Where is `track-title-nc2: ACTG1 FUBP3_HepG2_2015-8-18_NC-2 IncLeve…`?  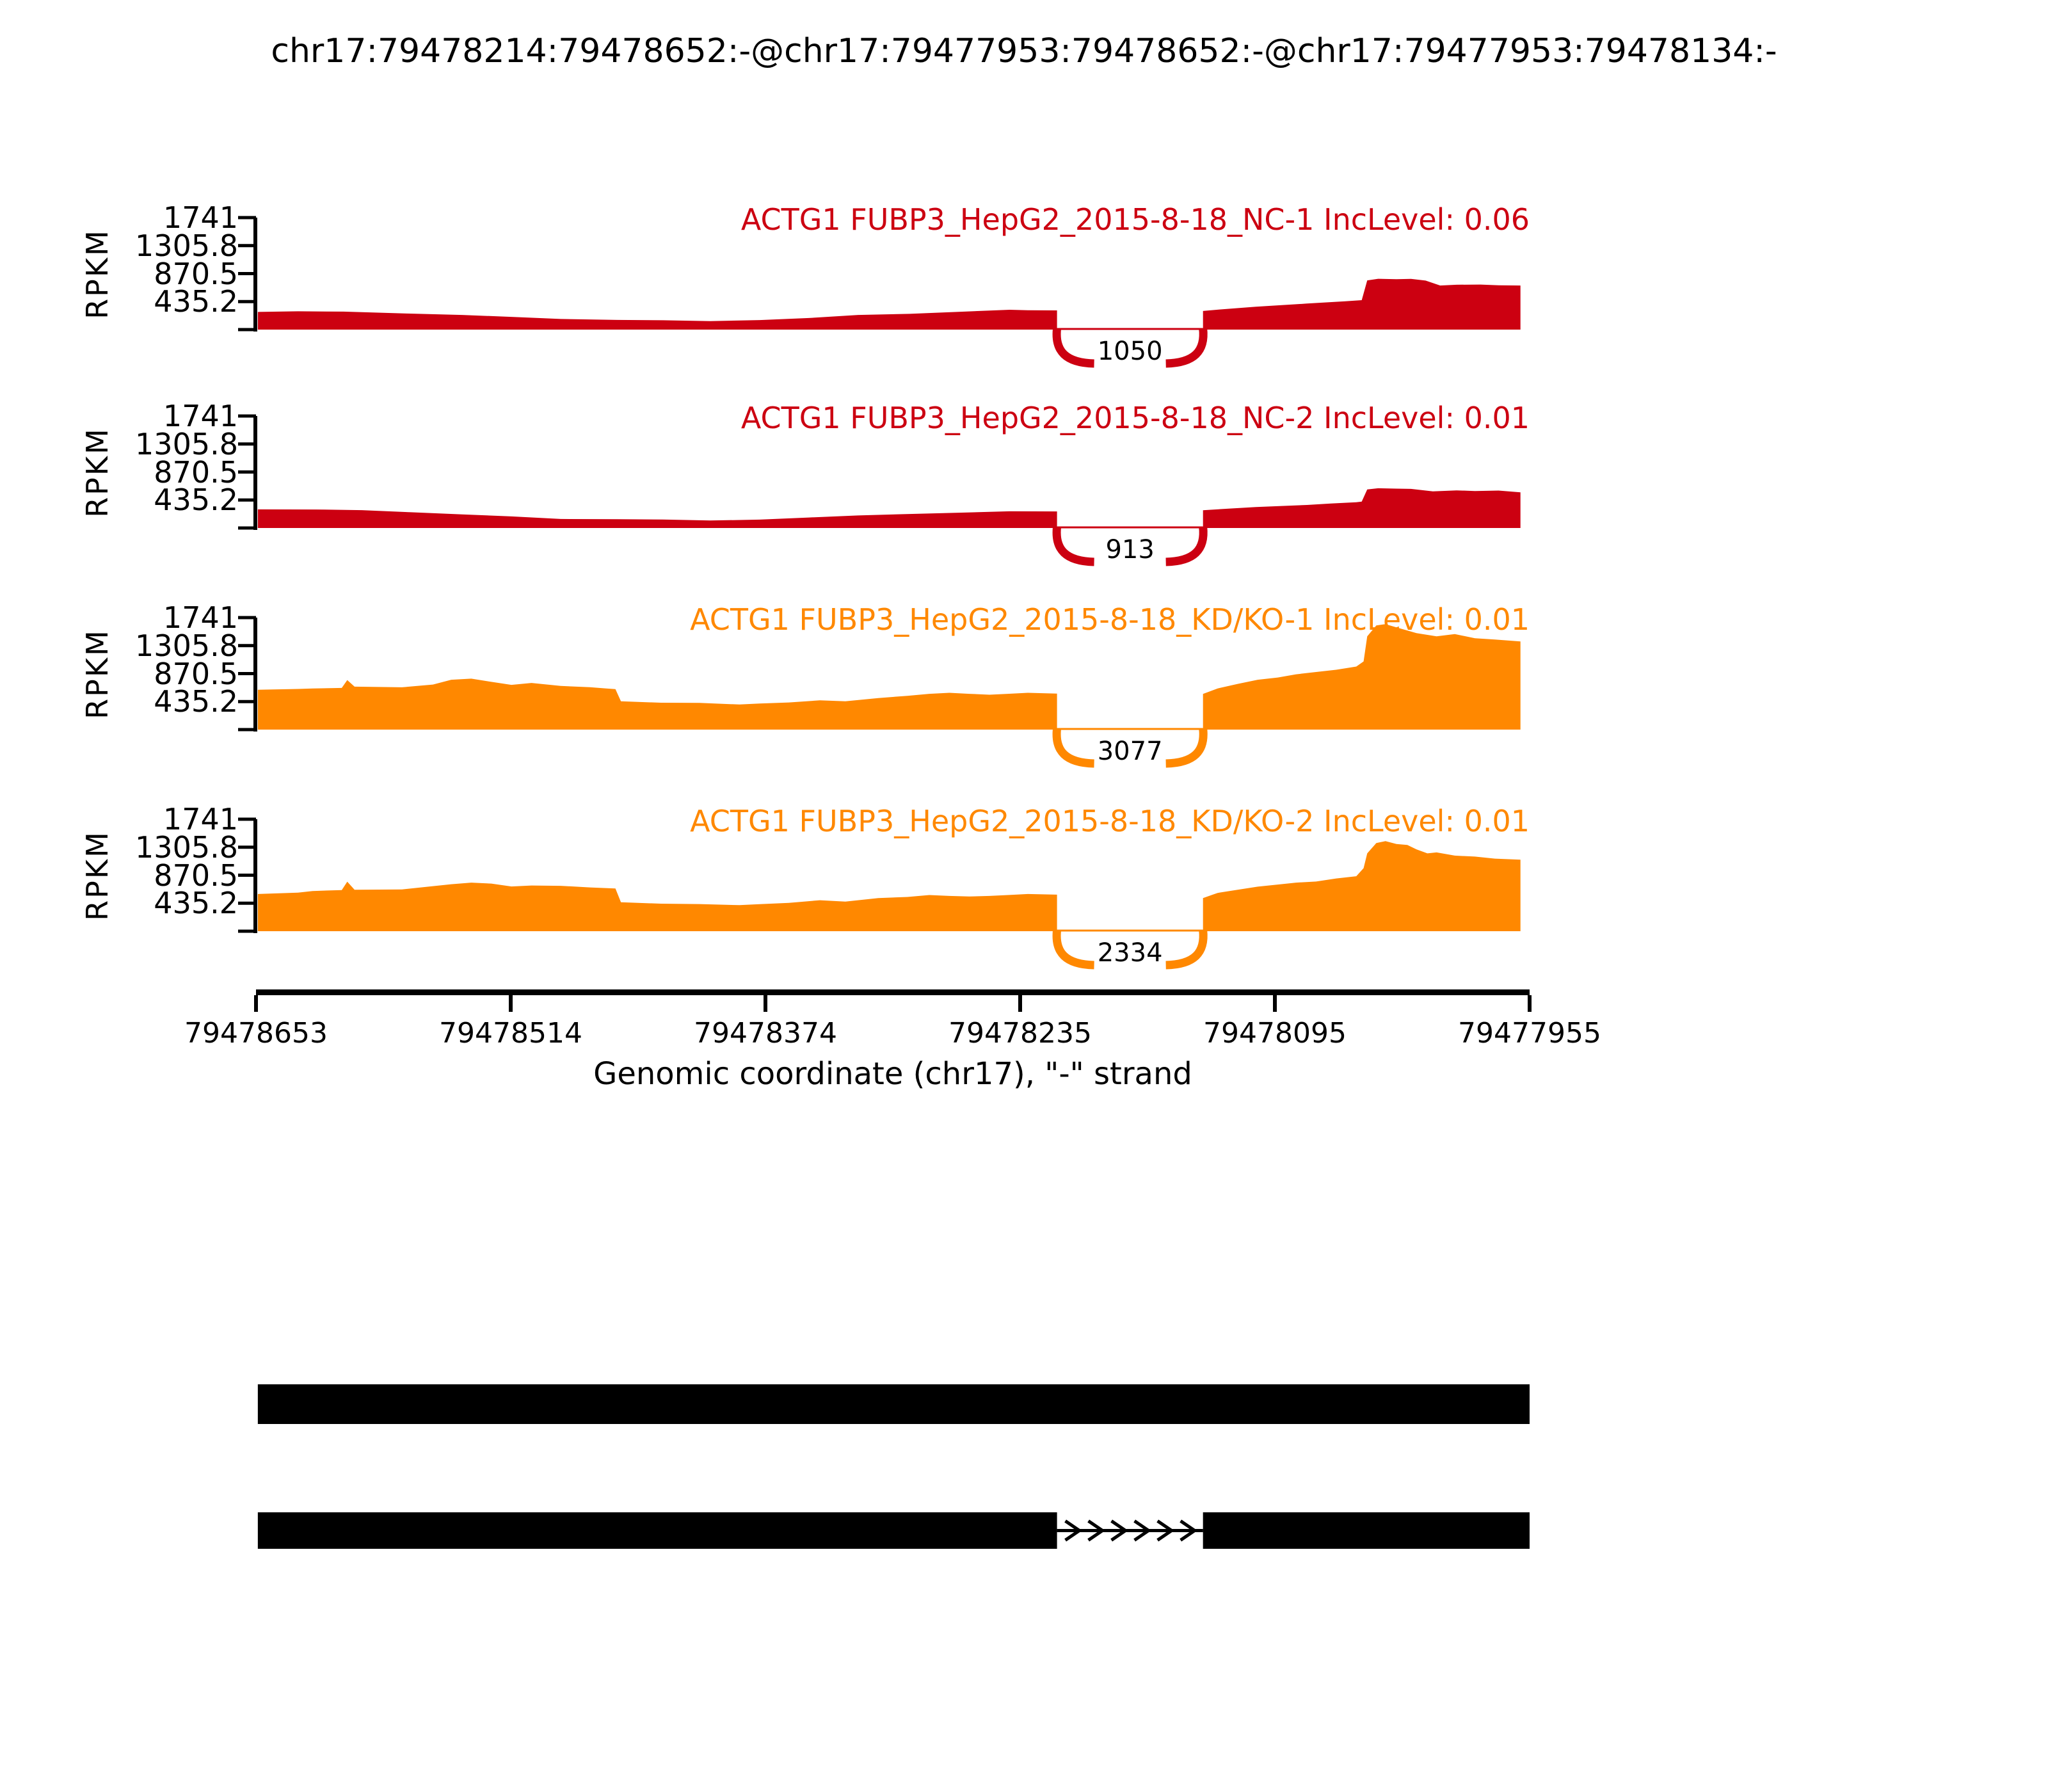 track-title-nc2: ACTG1 FUBP3_HepG2_2015-8-18_NC-2 IncLeve… is located at coordinates (1135, 418).